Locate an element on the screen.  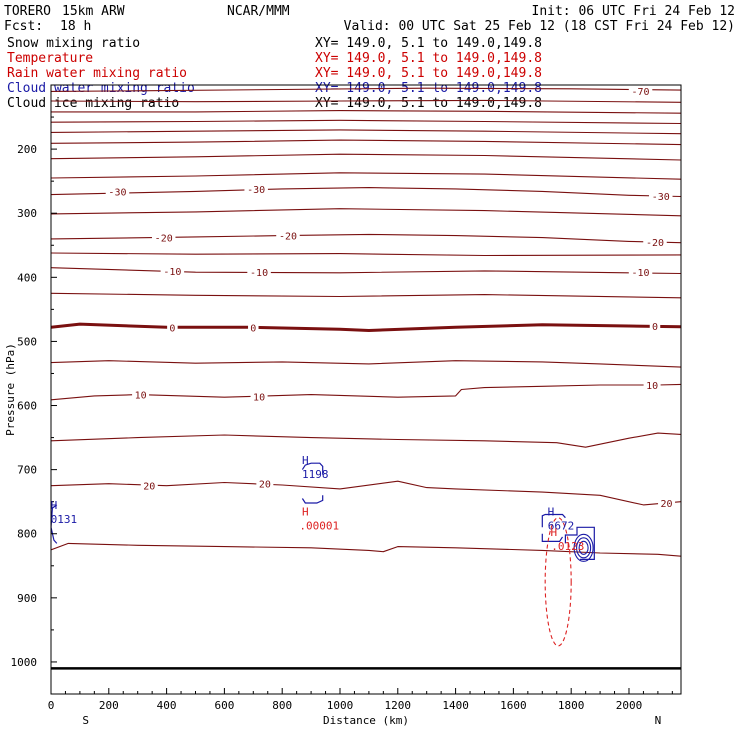
x-axis-tick-label: 1400 is located at coordinates (455, 705).